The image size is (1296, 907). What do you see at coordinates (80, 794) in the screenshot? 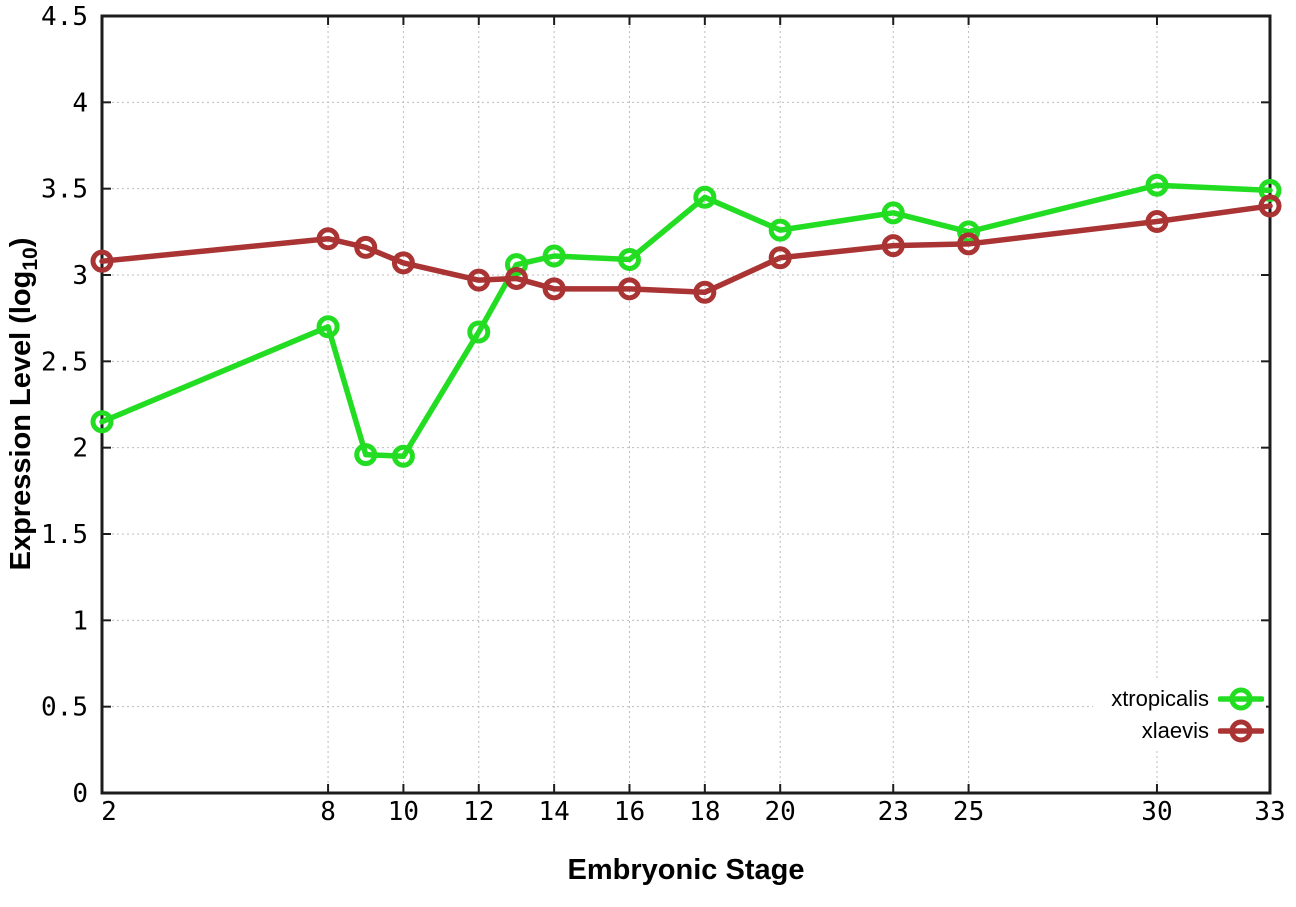
I see `y-tick-label: 0` at bounding box center [80, 794].